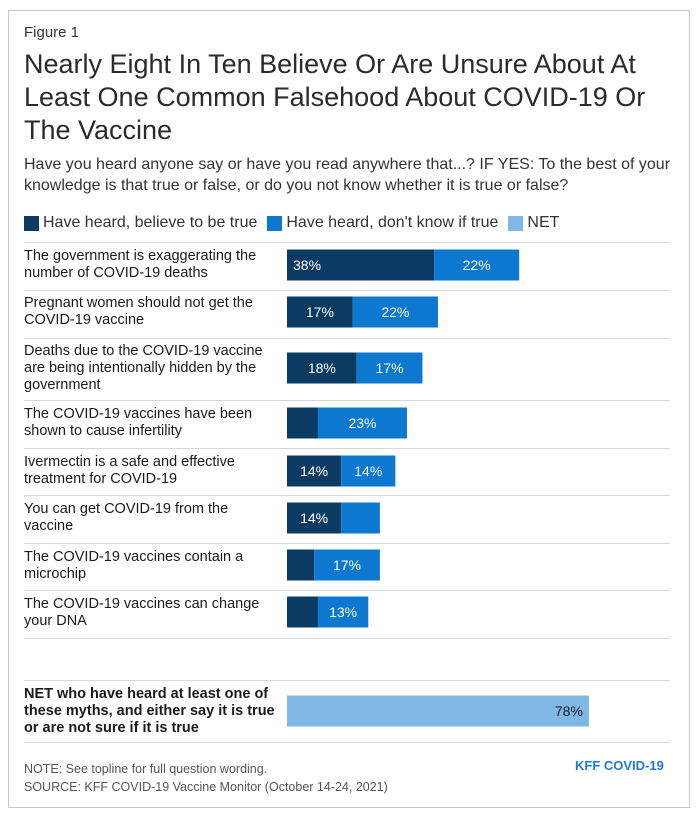 The height and width of the screenshot is (818, 700). I want to click on brand-logo-text: KFF COVID-19, so click(619, 765).